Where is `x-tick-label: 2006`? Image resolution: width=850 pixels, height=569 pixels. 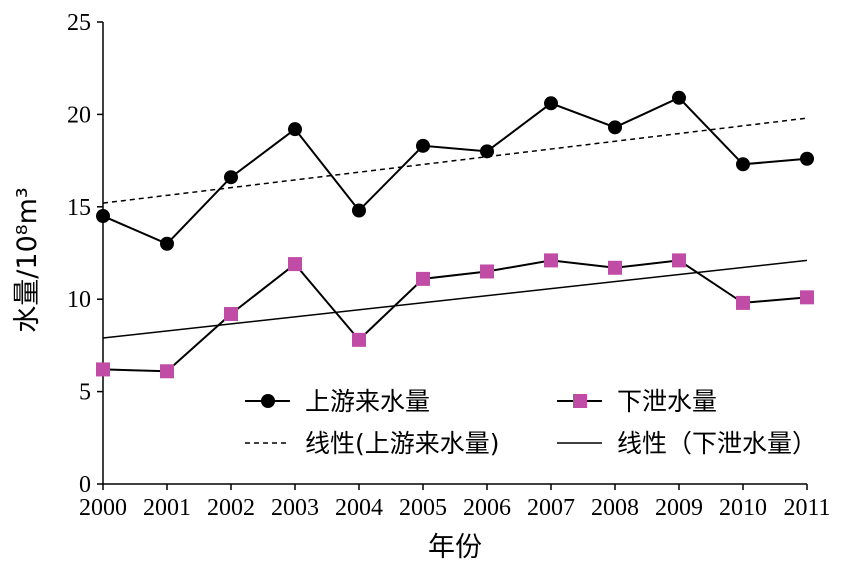
x-tick-label: 2006 is located at coordinates (487, 508).